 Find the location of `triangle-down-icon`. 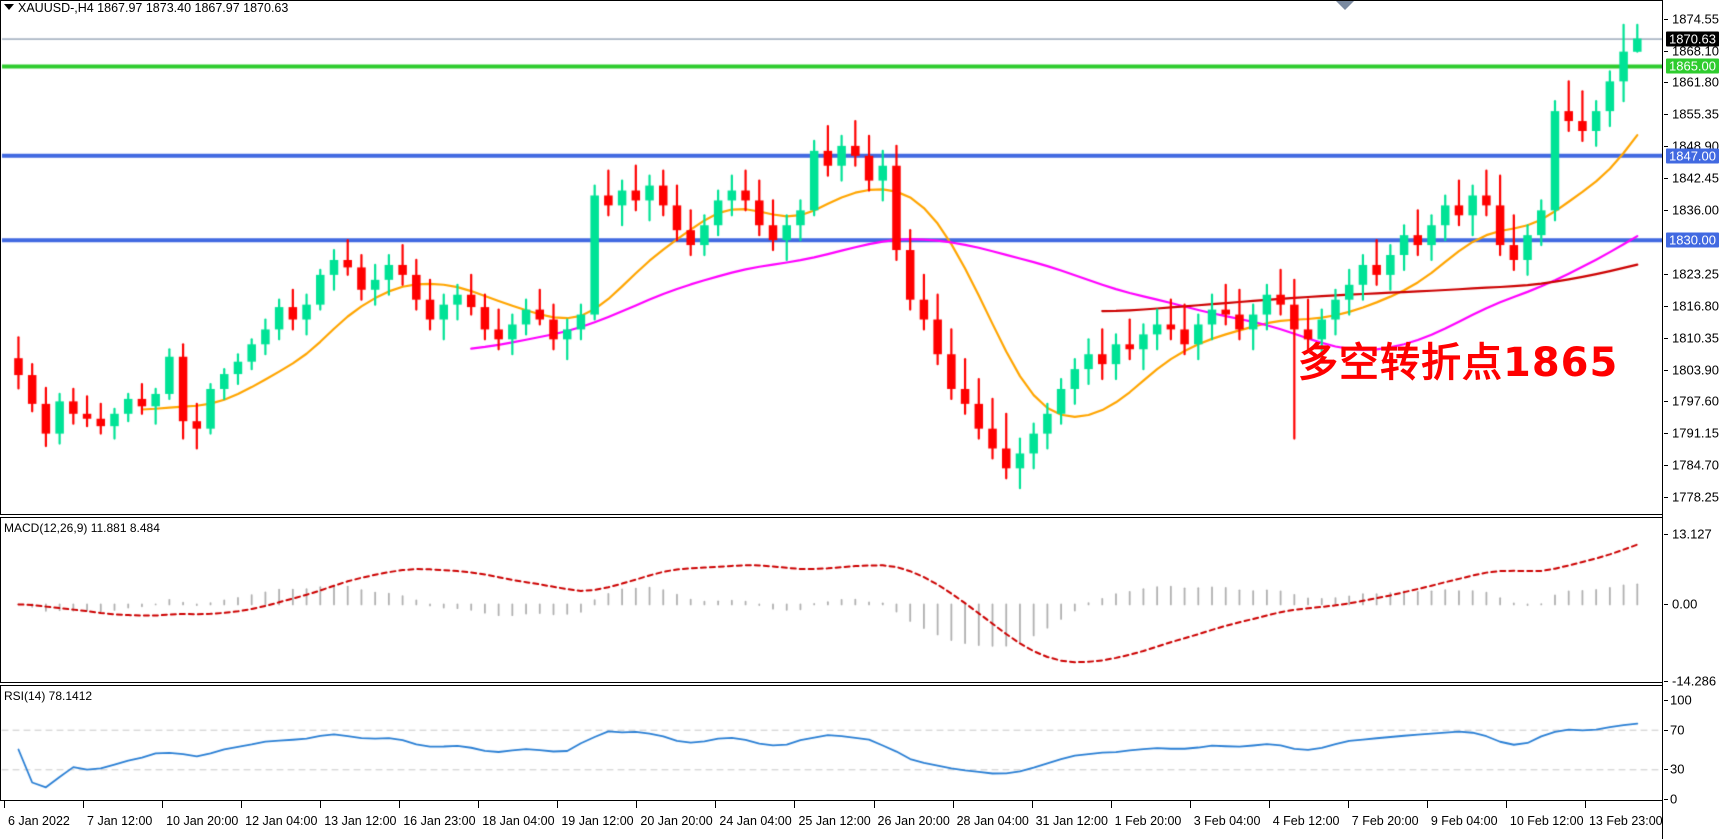

triangle-down-icon is located at coordinates (9, 7).